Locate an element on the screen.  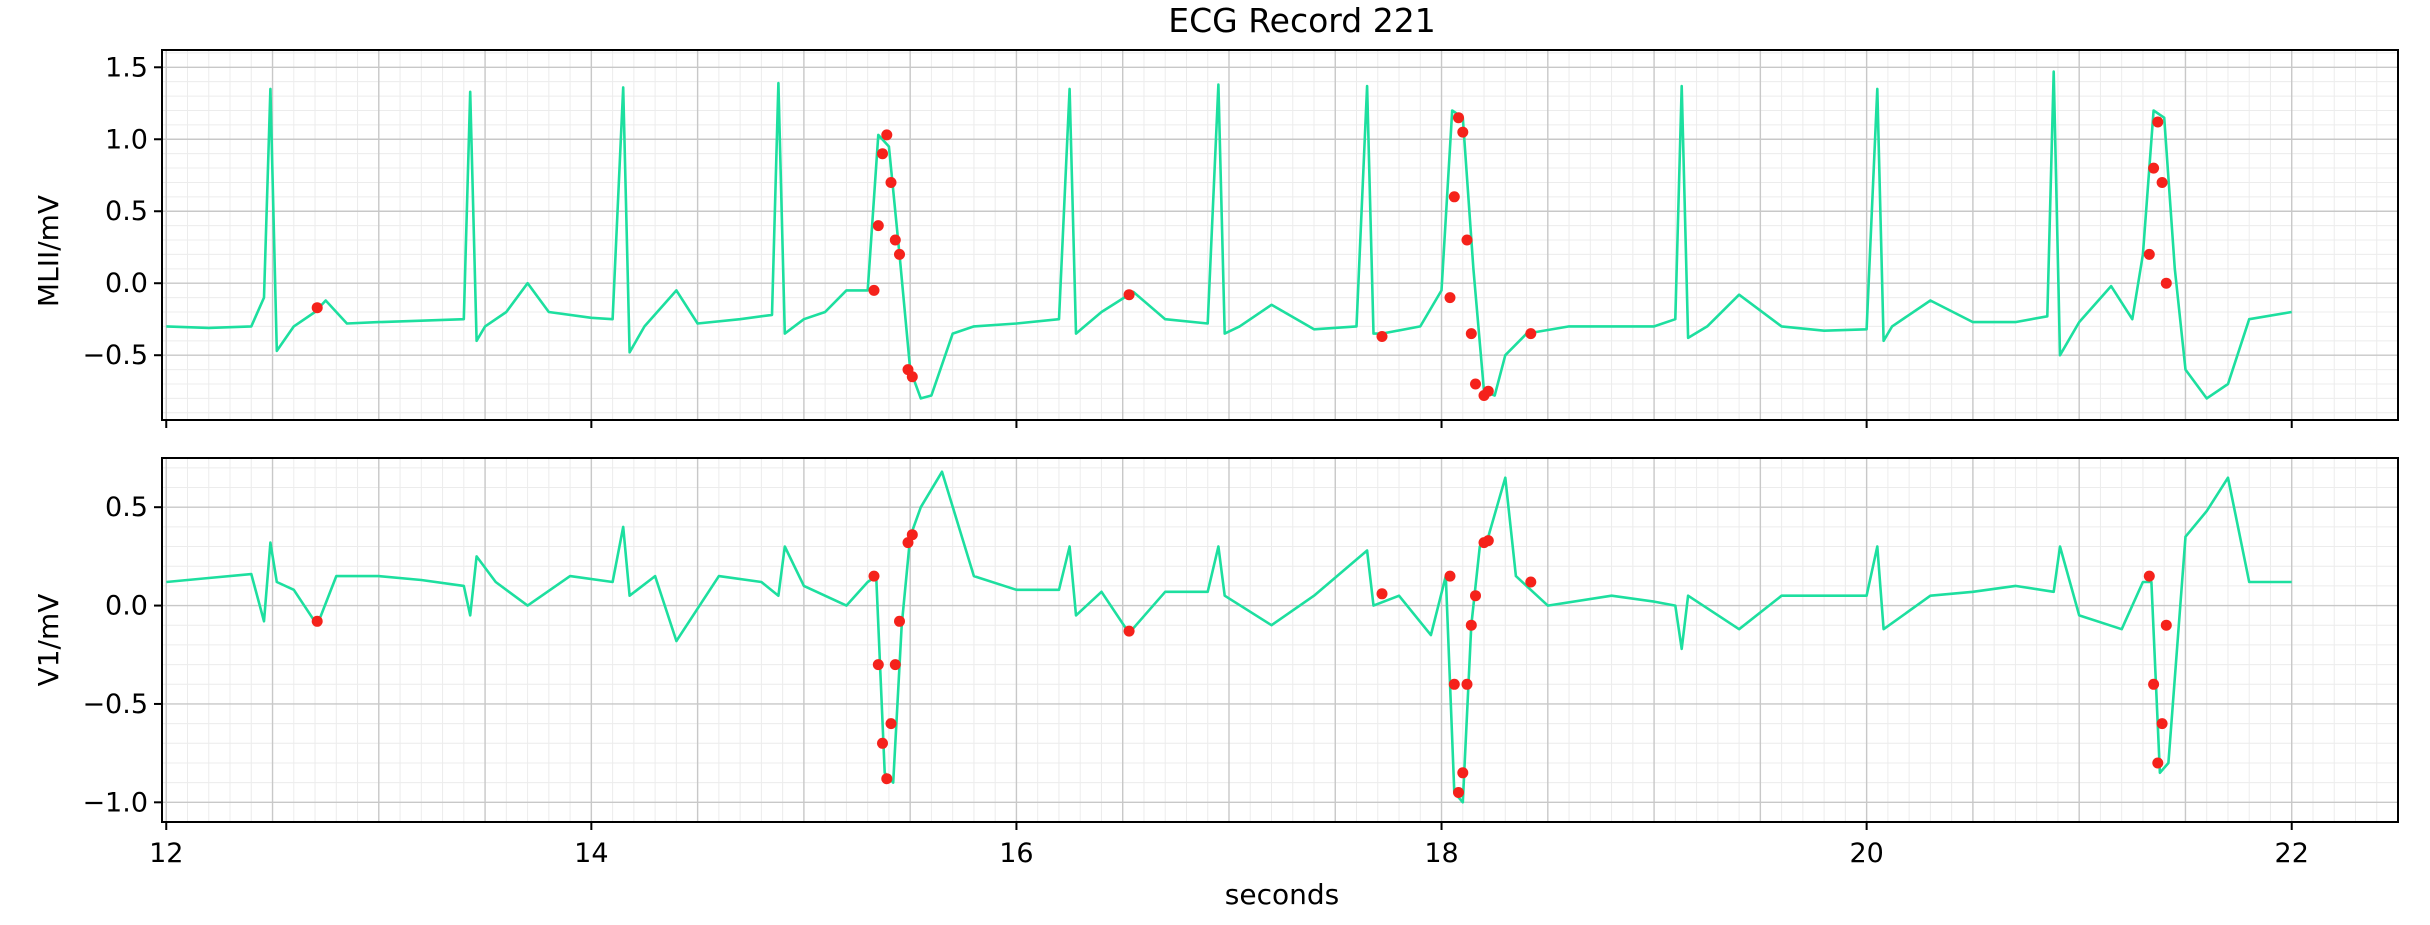
v1-y-tick-label: 0.0 is located at coordinates (126, 606).